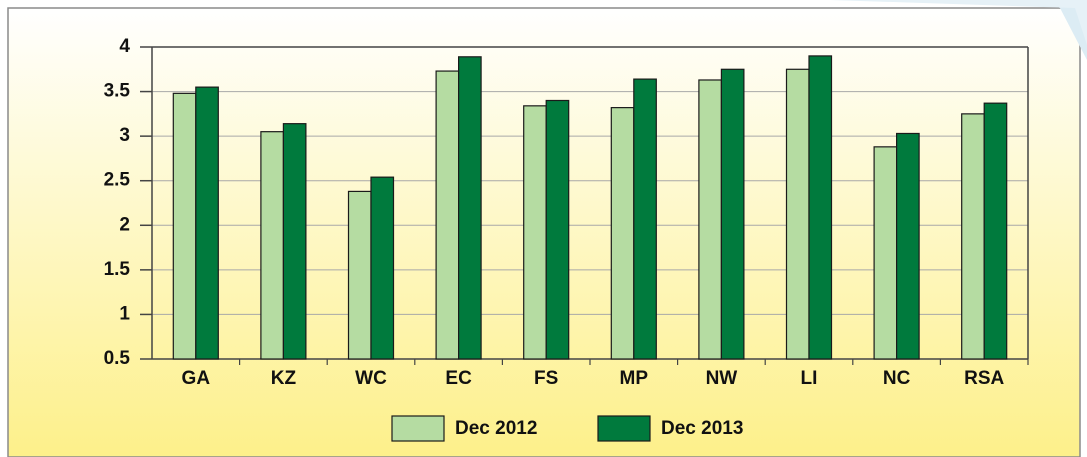 This screenshot has height=457, width=1087. What do you see at coordinates (496, 428) in the screenshot?
I see `legend-label: Dec 2012` at bounding box center [496, 428].